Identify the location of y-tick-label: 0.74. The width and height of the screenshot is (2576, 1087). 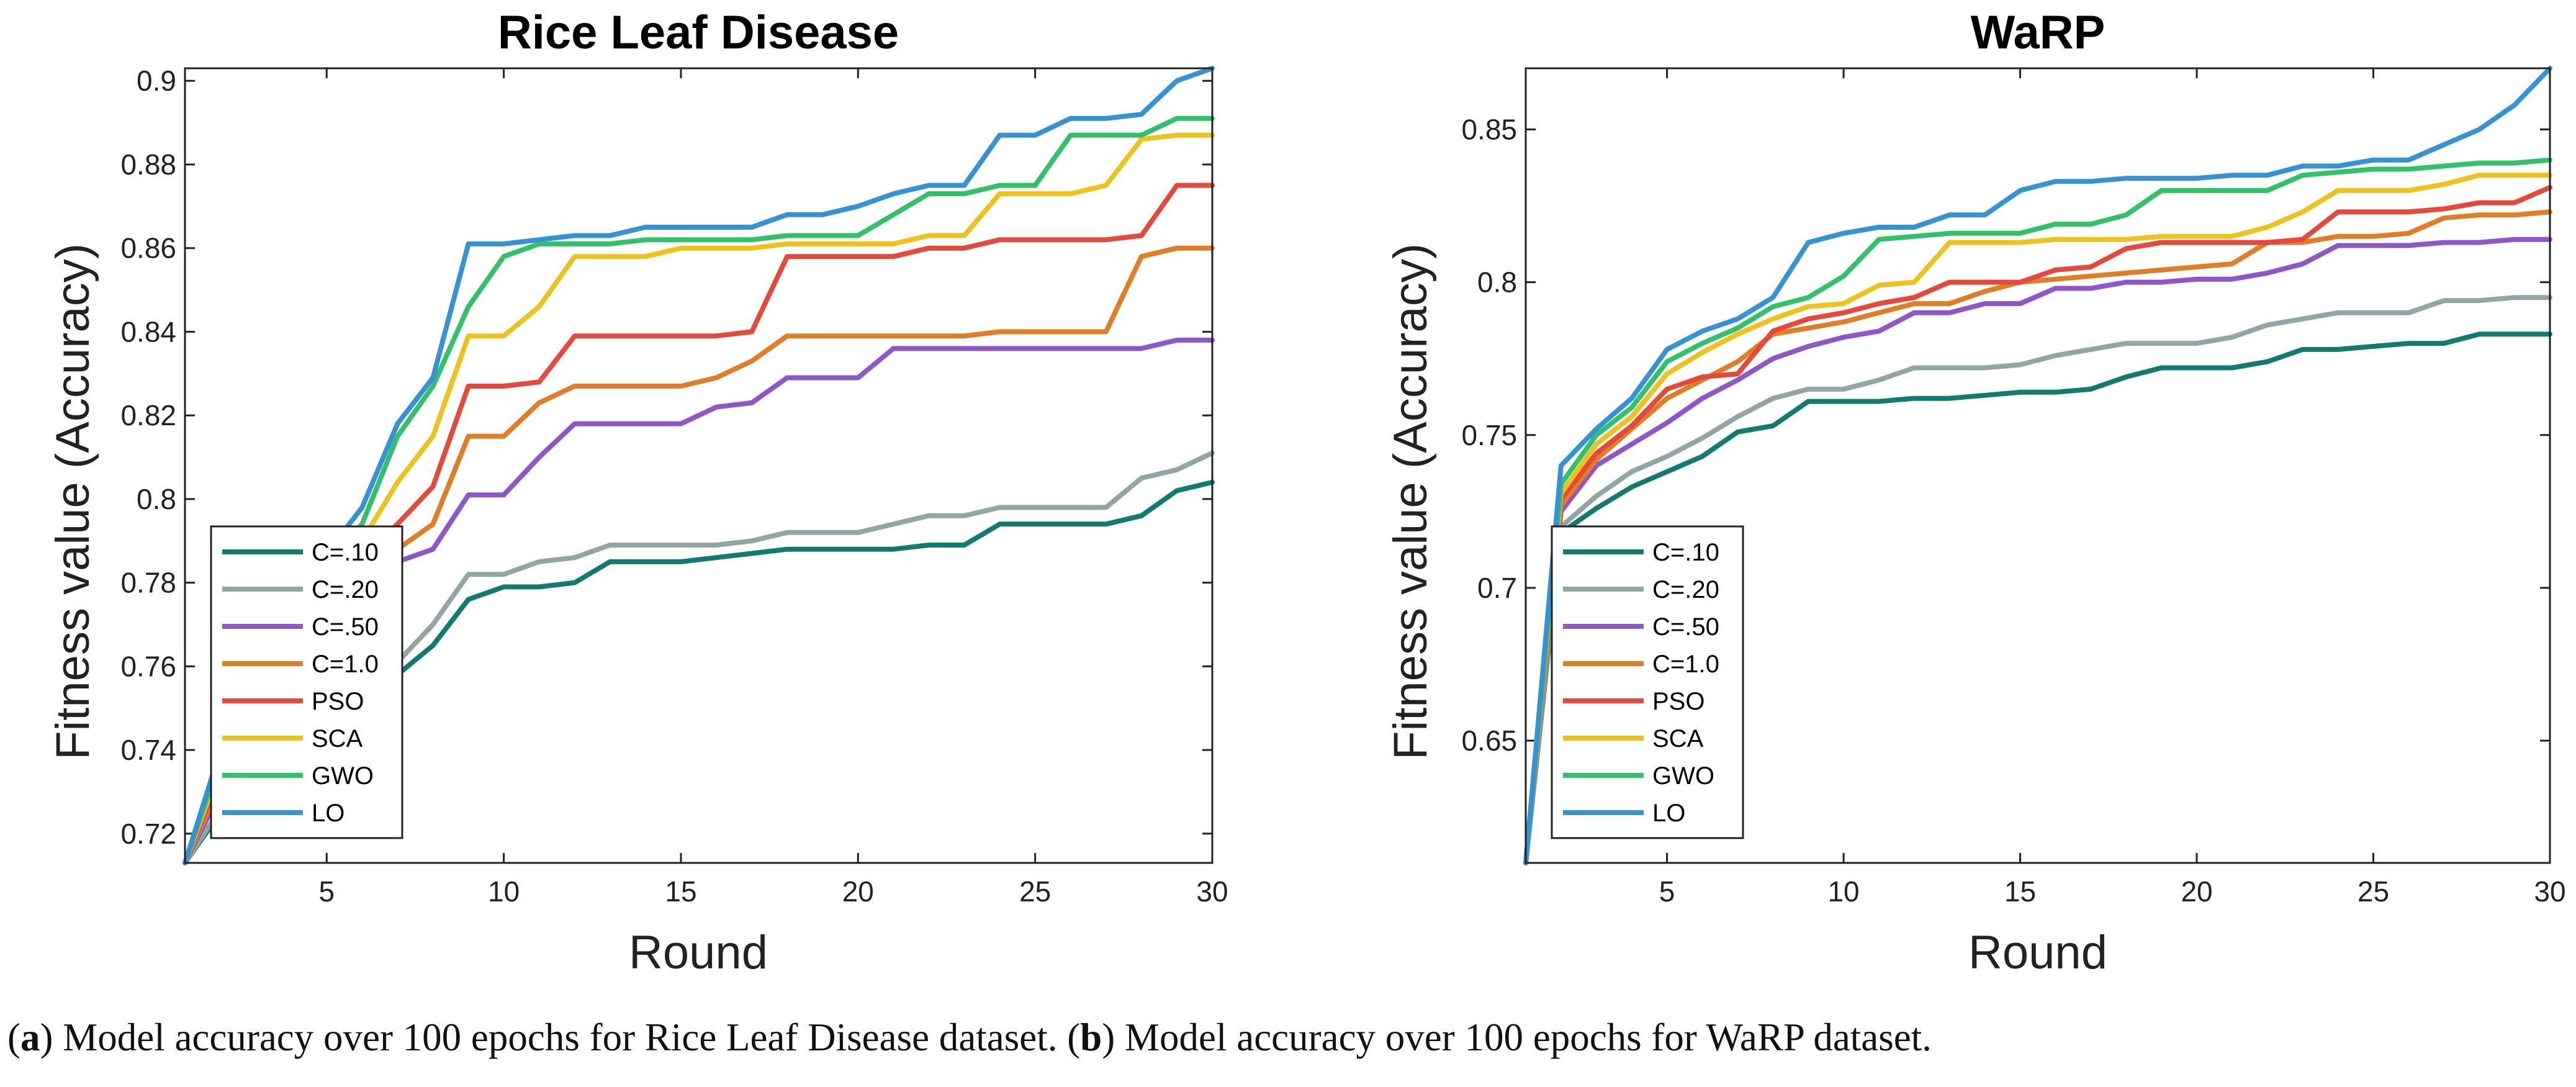
(148, 750).